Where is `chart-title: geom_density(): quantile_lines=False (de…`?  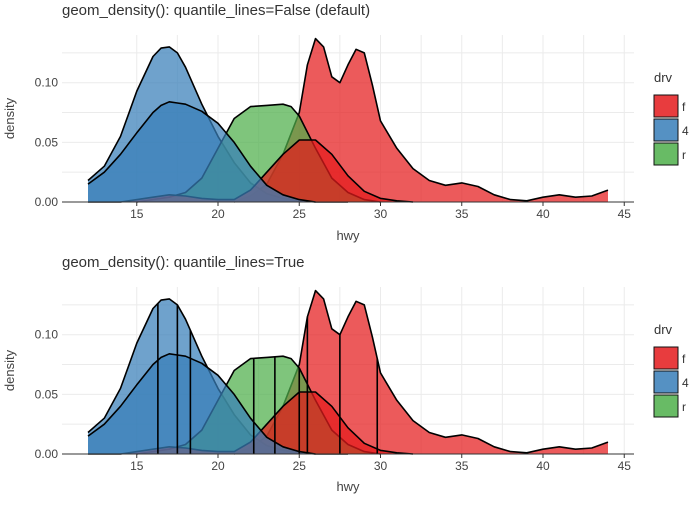 chart-title: geom_density(): quantile_lines=False (de… is located at coordinates (216, 10).